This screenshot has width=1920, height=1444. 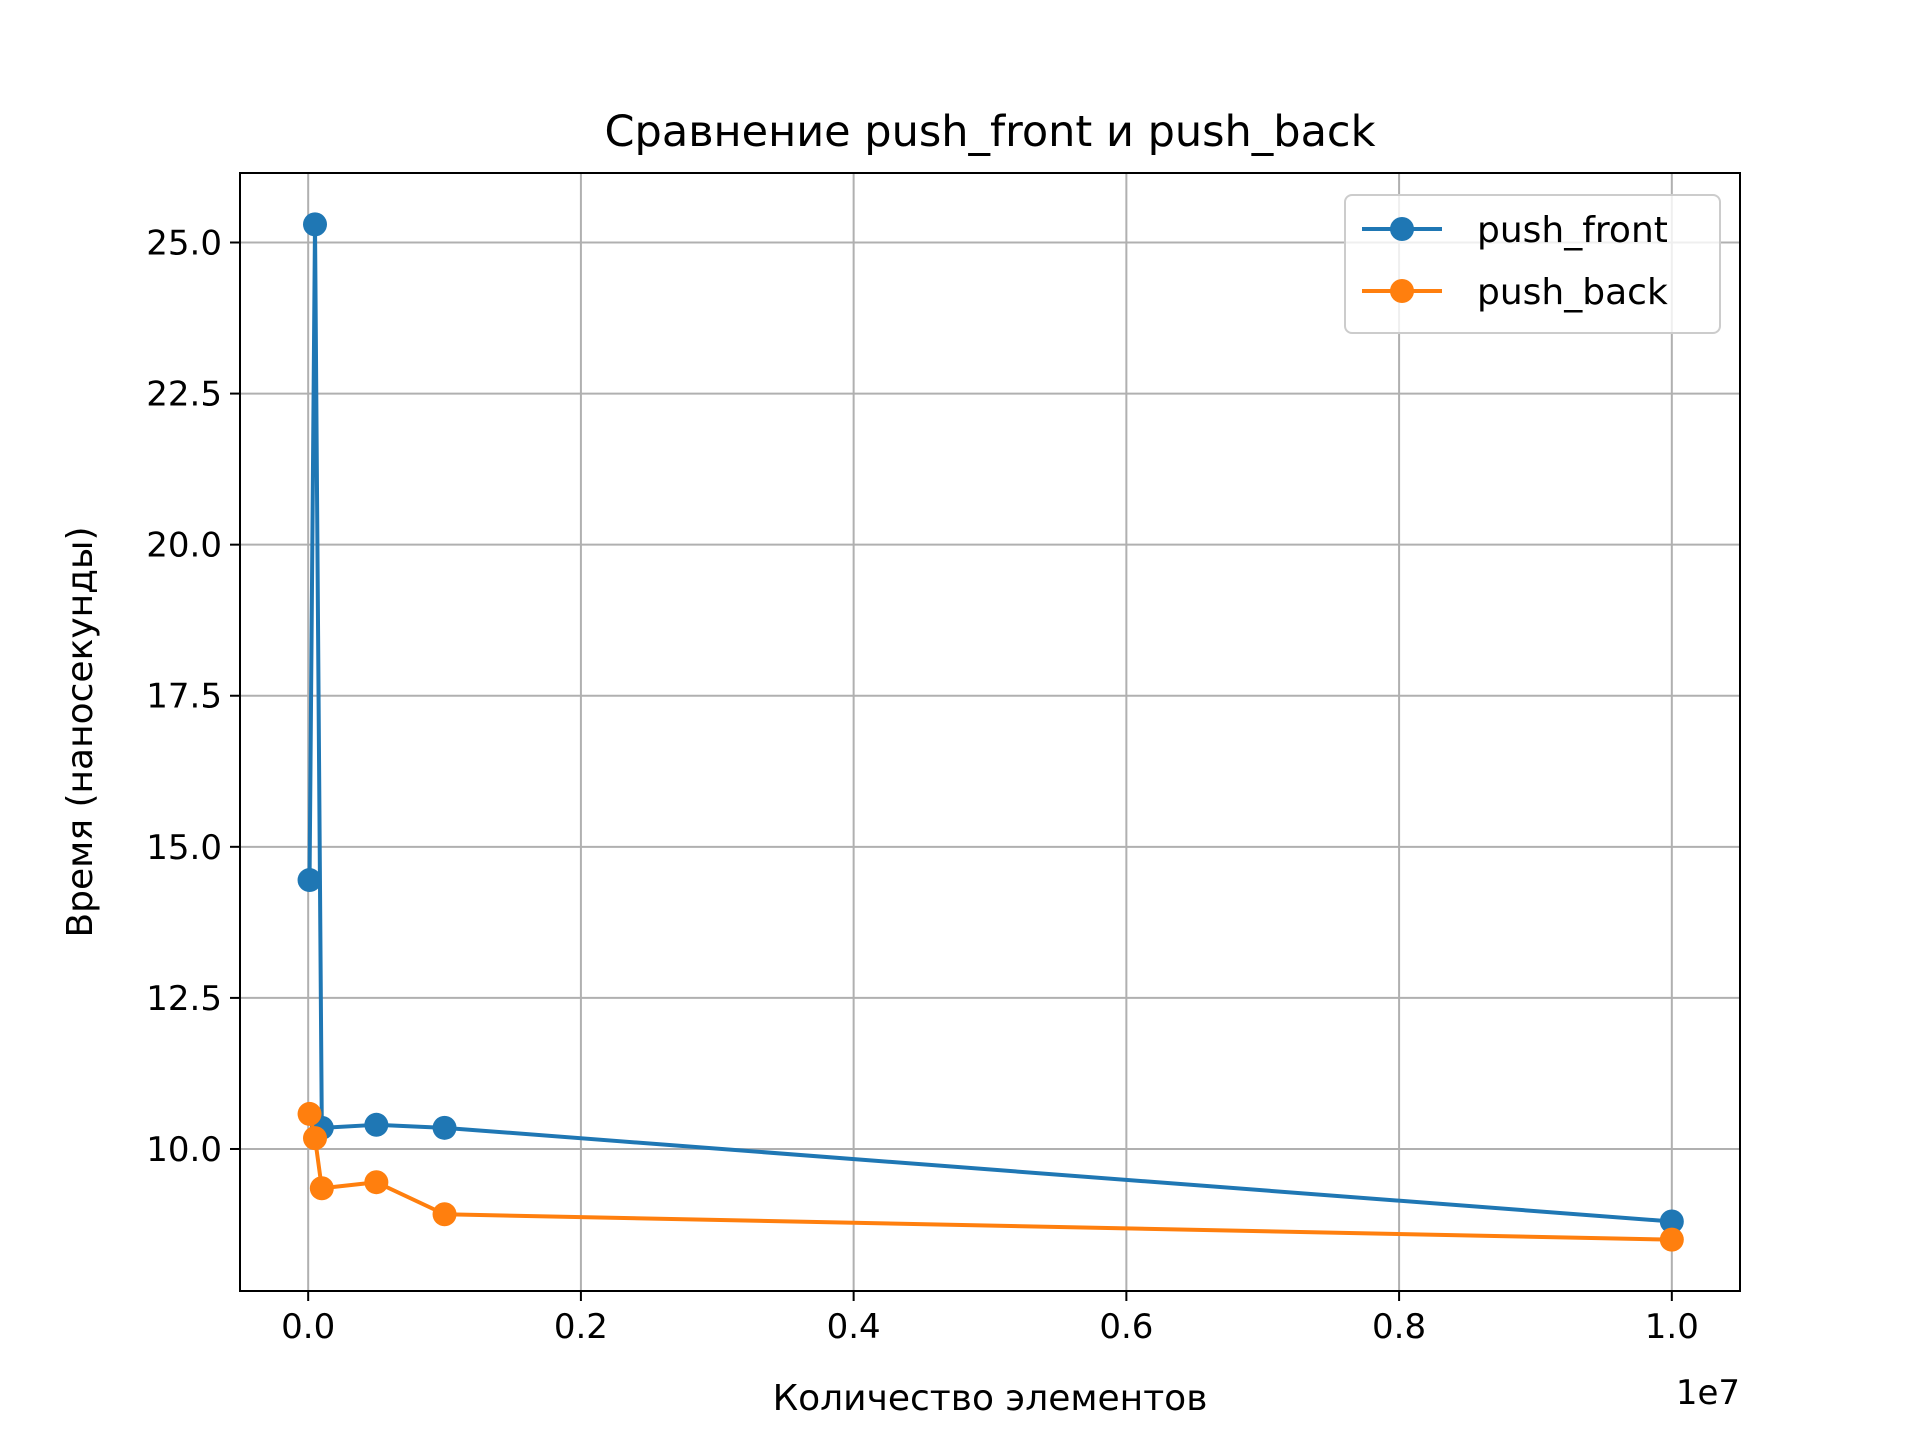 What do you see at coordinates (184, 999) in the screenshot?
I see `y-tick-label: 12.5` at bounding box center [184, 999].